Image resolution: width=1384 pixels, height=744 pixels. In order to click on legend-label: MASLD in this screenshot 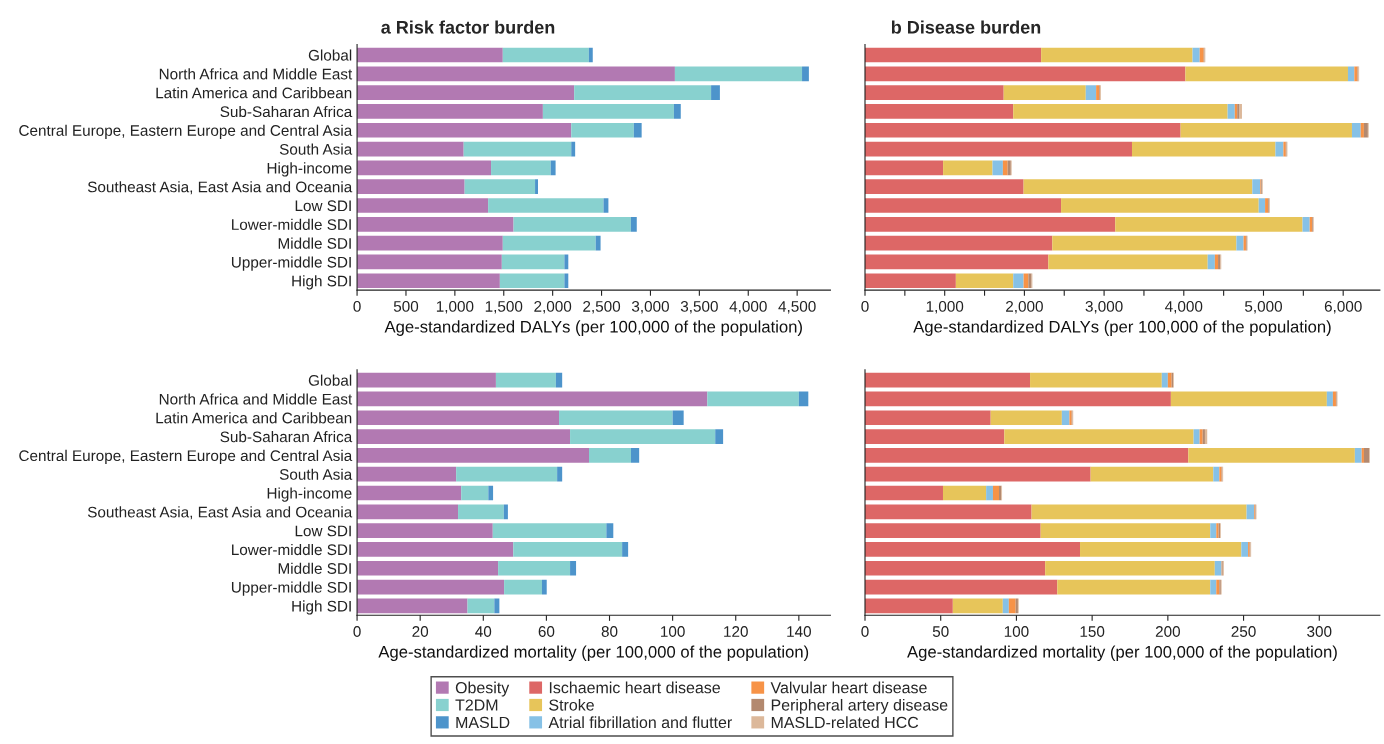, I will do `click(483, 722)`.